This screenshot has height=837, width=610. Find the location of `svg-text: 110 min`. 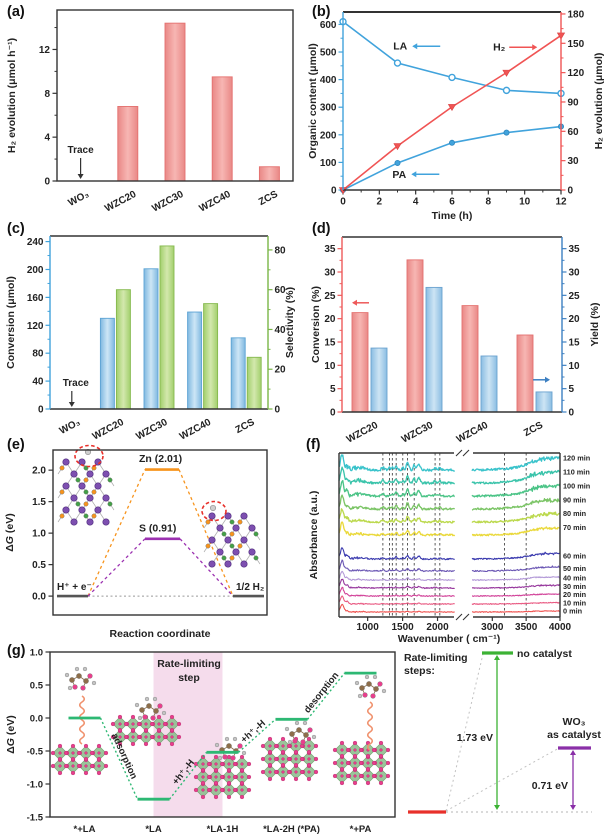

svg-text: 110 min is located at coordinates (576, 471).